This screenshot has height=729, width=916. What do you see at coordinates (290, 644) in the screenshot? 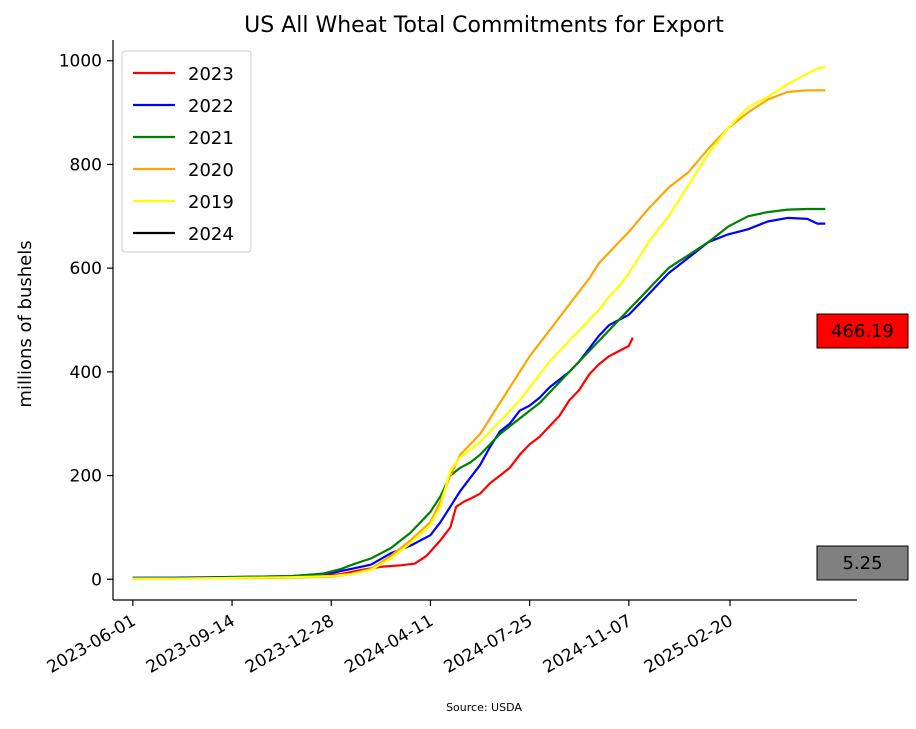
I see `x-tick-label: 2023-12-28` at bounding box center [290, 644].